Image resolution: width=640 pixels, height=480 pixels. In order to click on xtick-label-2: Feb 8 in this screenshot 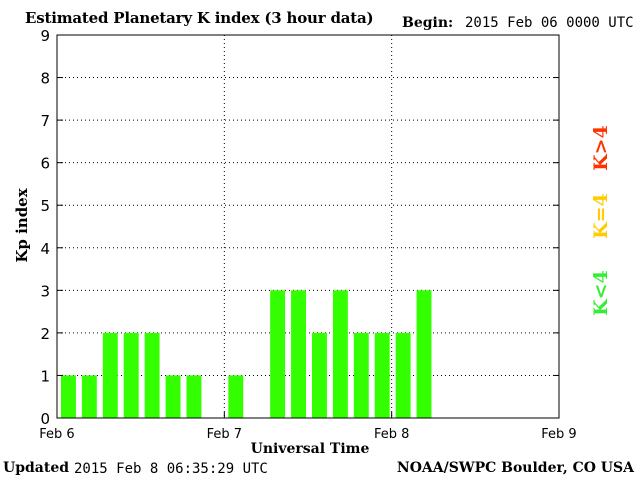, I will do `click(391, 434)`.